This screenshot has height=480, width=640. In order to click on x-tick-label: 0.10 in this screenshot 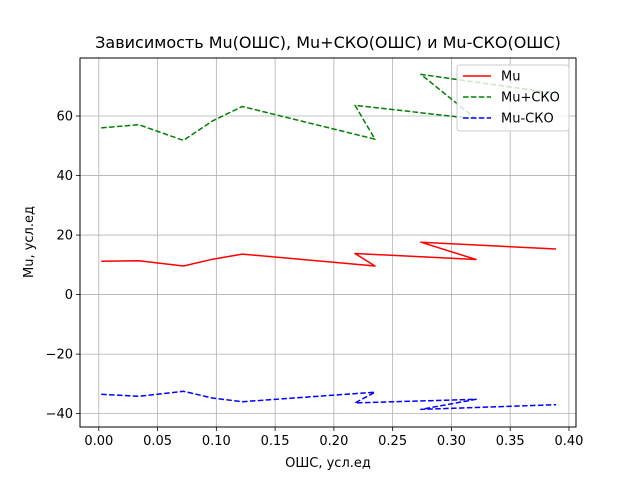, I will do `click(216, 441)`.